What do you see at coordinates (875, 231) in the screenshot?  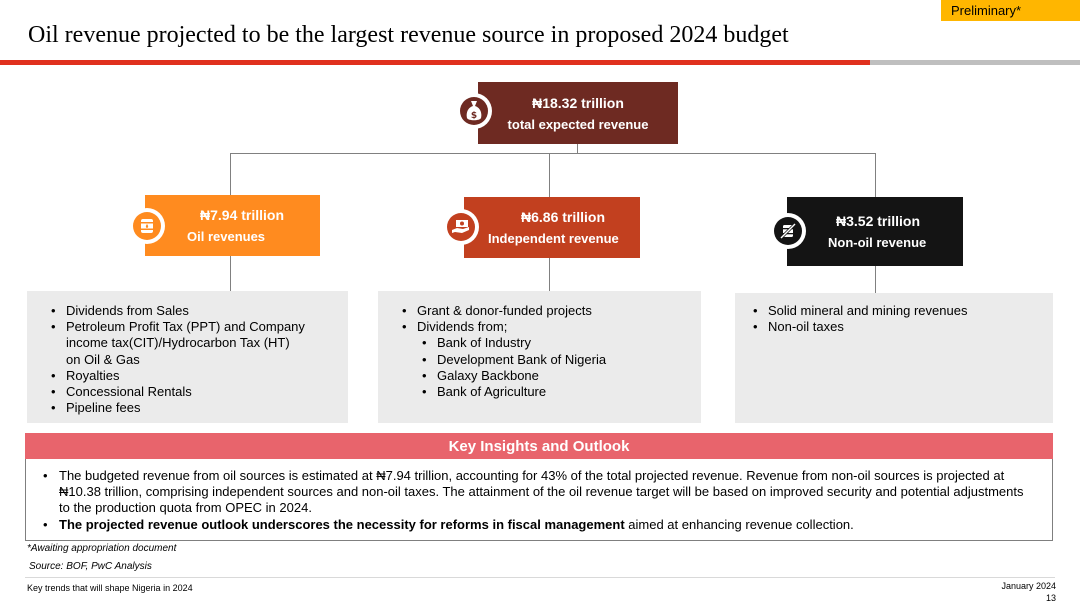 I see `non-oil-revenue-box: ₦3.52 trillion Non-oil revenue` at bounding box center [875, 231].